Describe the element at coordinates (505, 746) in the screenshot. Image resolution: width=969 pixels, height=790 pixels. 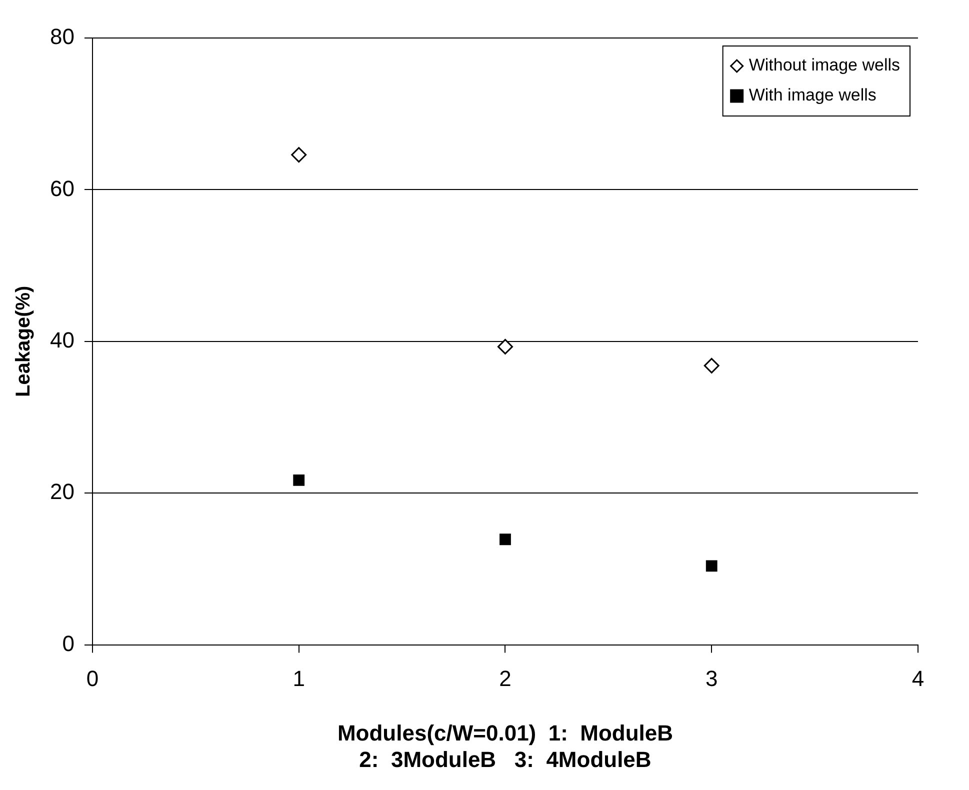
I see `x-axis-title: Modules(c/W=0.01) 1: ModuleB 2: 3ModuleB 3: 4ModuleB` at that location.